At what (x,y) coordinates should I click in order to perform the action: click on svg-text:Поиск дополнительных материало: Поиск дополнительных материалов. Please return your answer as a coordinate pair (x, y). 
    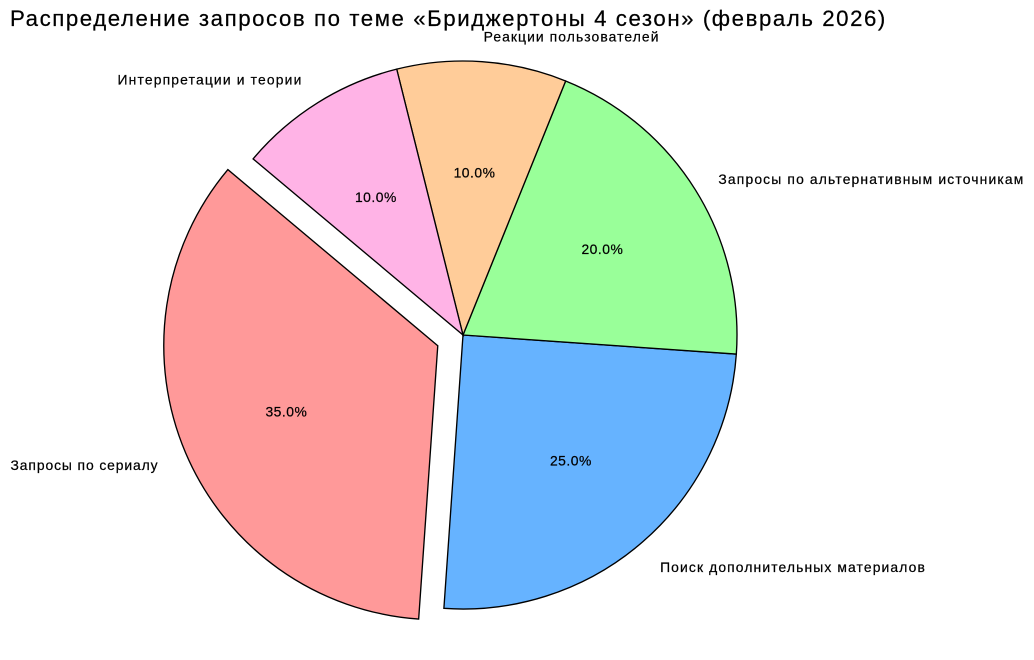
    Looking at the image, I should click on (793, 567).